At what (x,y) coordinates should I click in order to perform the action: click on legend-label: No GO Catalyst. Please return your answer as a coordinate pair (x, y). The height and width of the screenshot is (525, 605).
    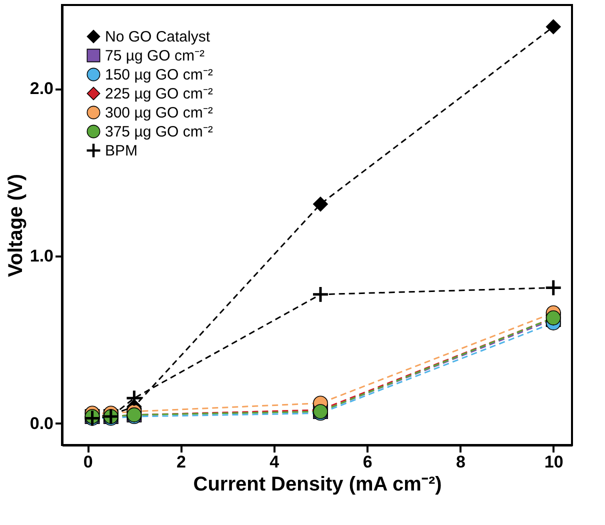
    Looking at the image, I should click on (158, 37).